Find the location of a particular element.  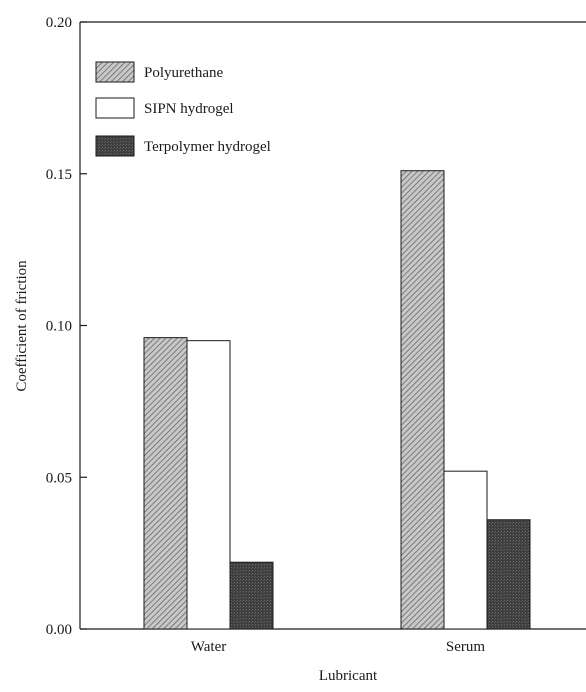

bar-sipn-hydrogel-serum is located at coordinates (465, 550).